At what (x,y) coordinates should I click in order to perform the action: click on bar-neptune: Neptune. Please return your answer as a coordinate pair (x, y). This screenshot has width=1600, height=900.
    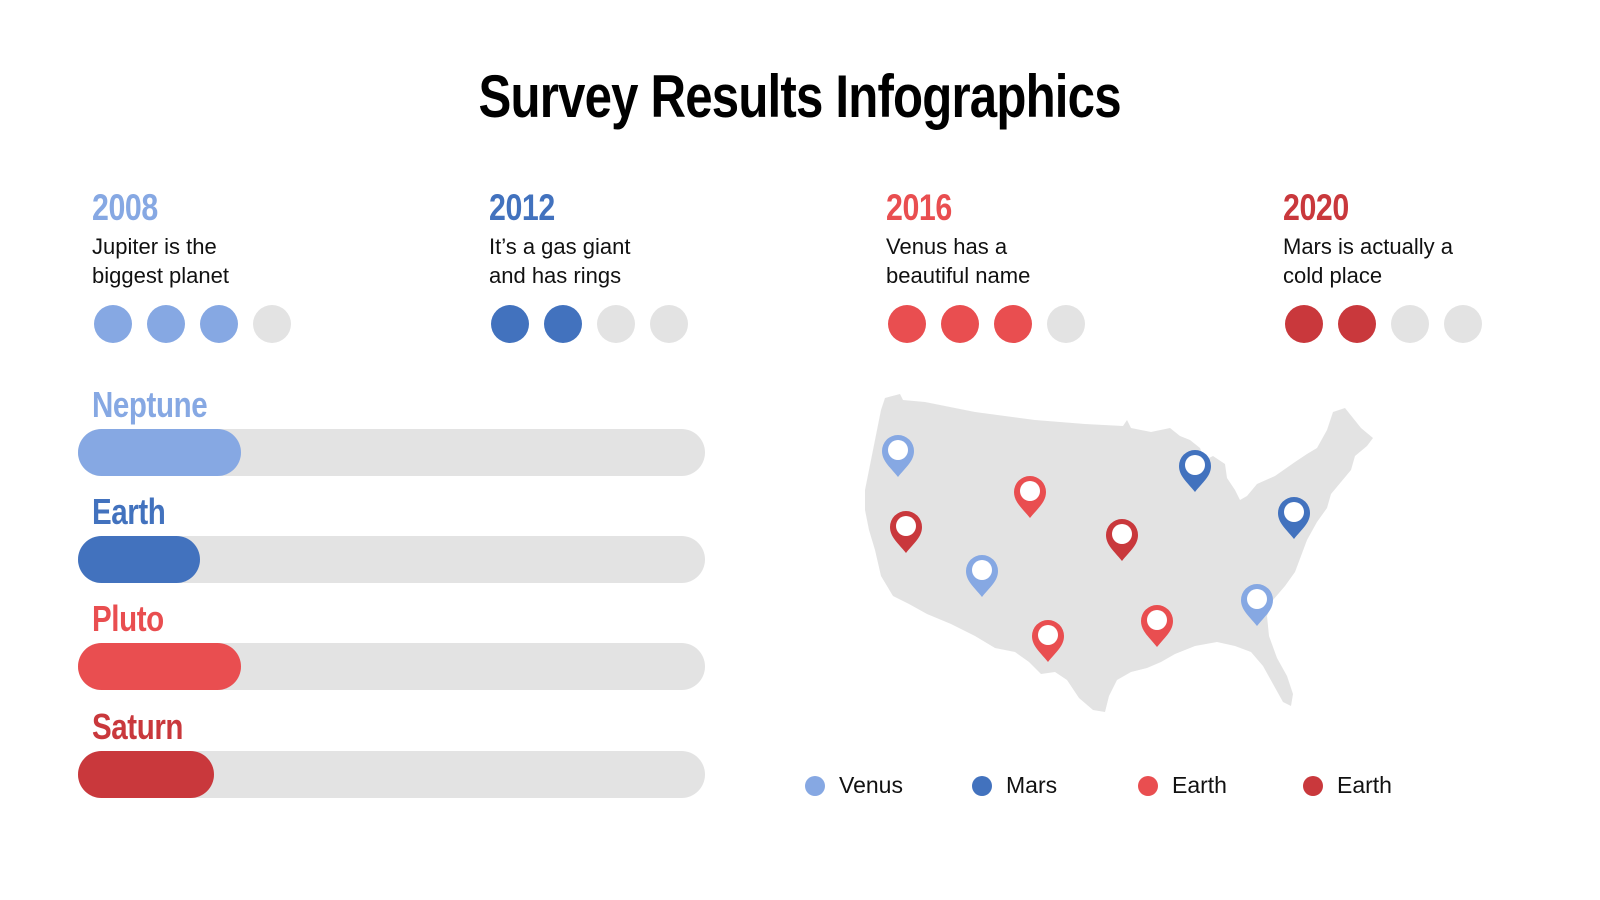
    Looking at the image, I should click on (391, 430).